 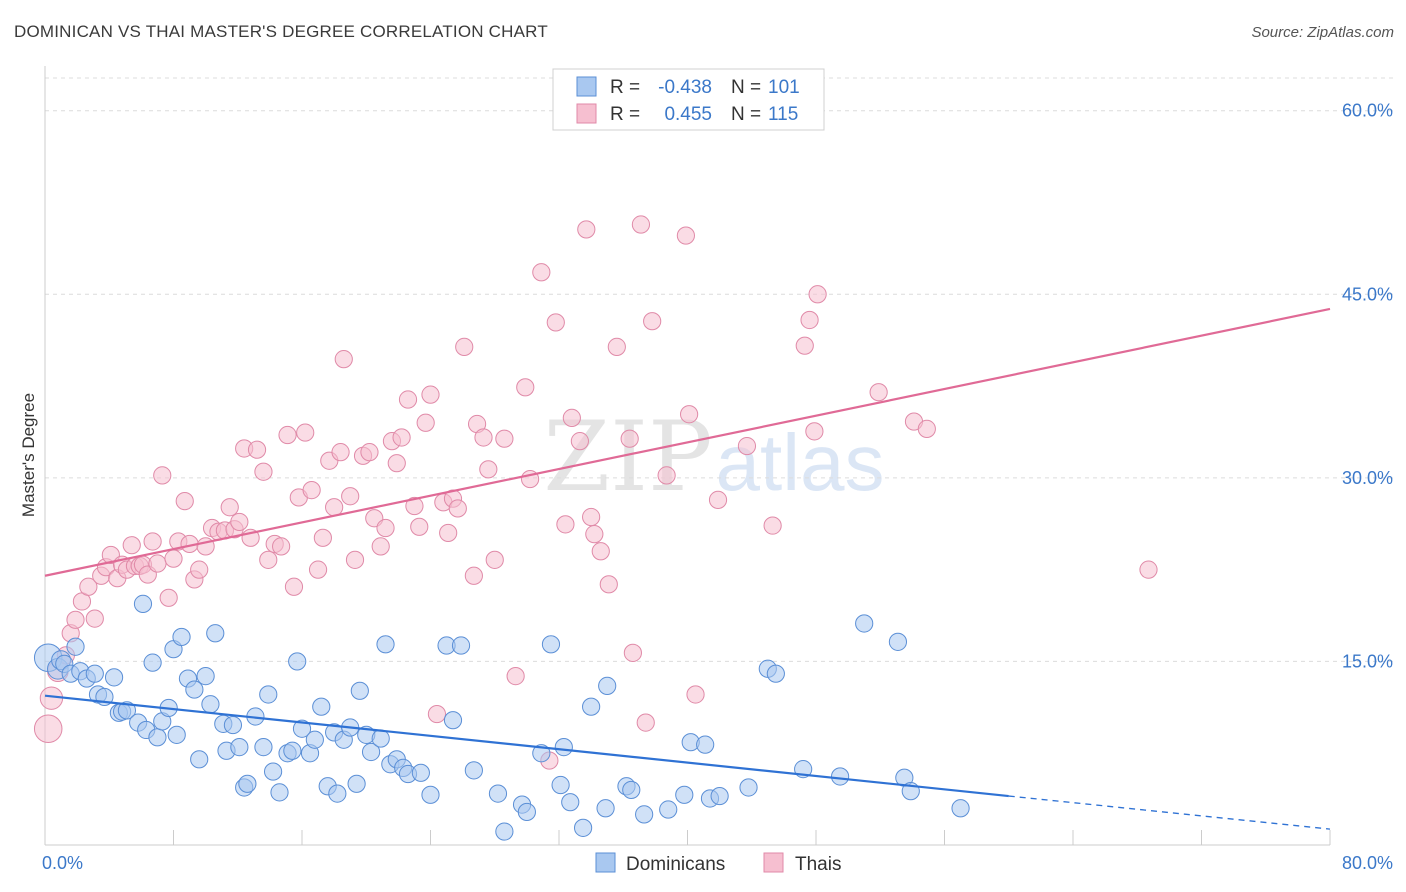 I want to click on legend-frame, so click(x=688, y=99).